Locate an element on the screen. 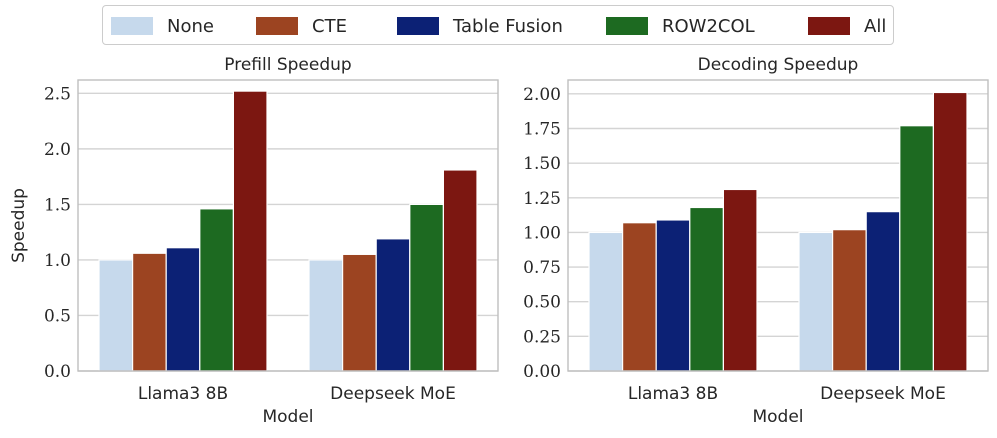 This screenshot has width=997, height=438. y-tick-label: 0.5 is located at coordinates (57, 316).